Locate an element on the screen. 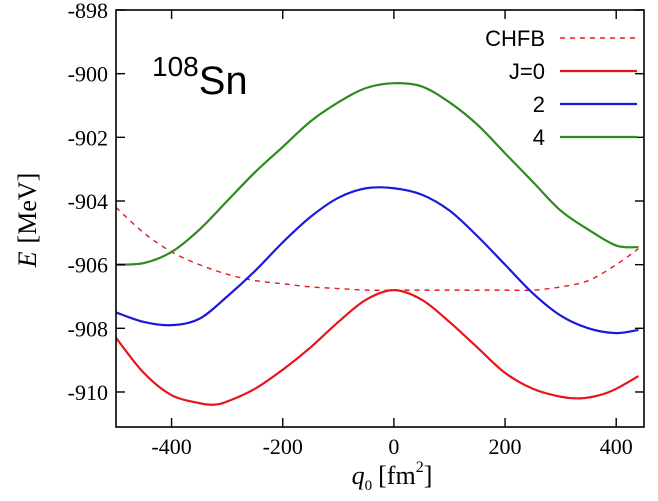  x-tick-label: -200 is located at coordinates (283, 446).